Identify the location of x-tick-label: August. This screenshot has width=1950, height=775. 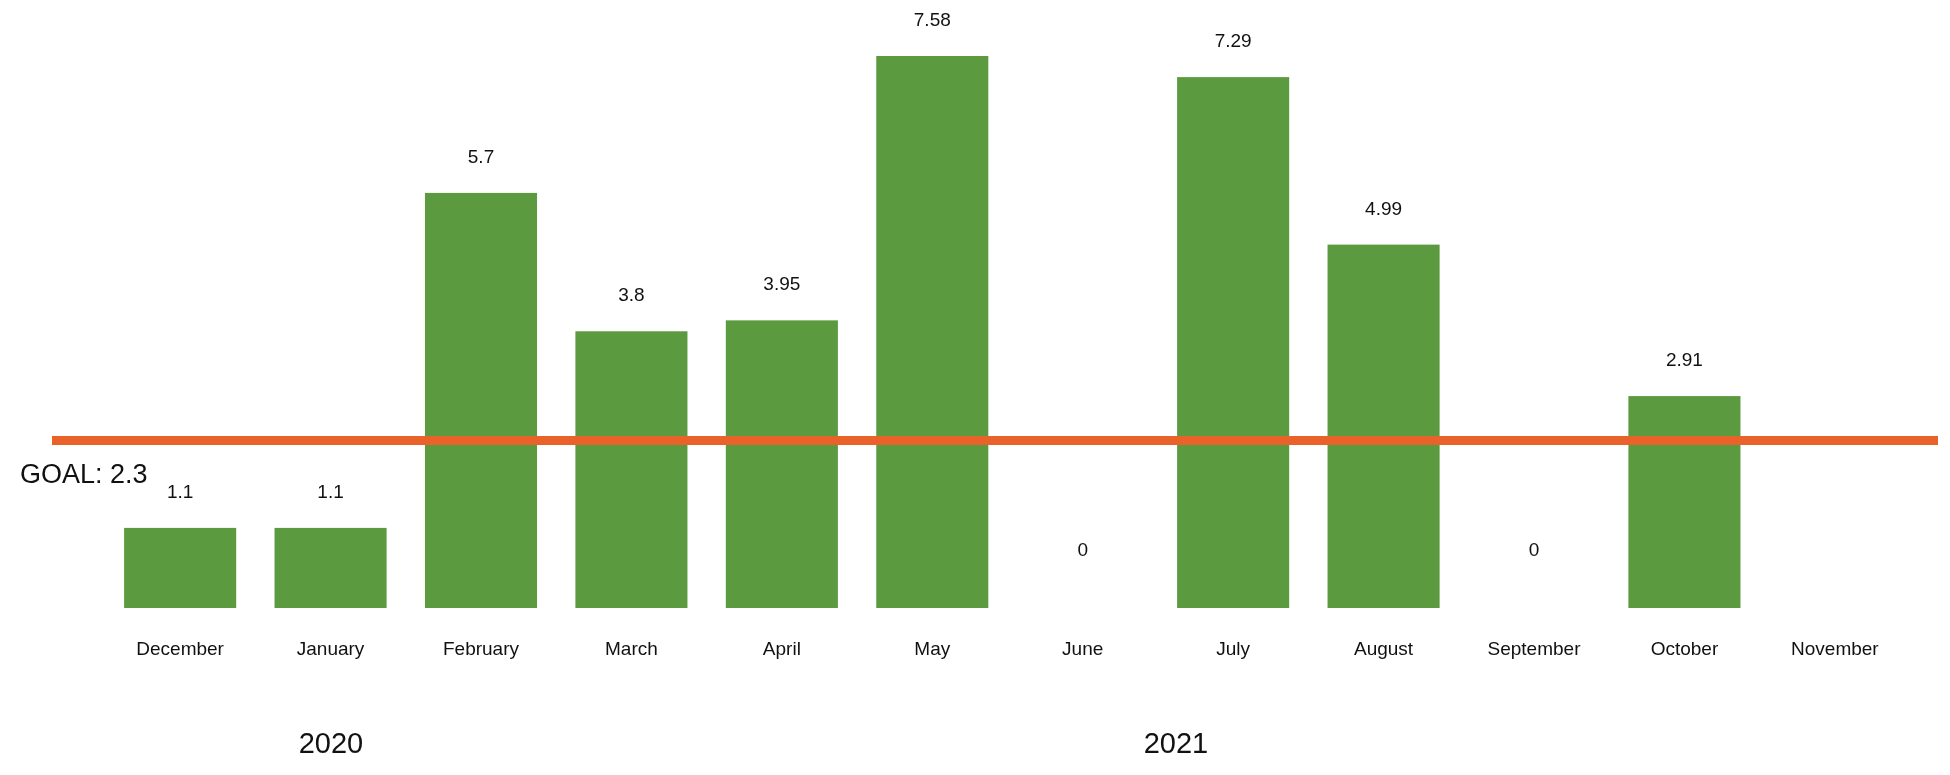
(1383, 648).